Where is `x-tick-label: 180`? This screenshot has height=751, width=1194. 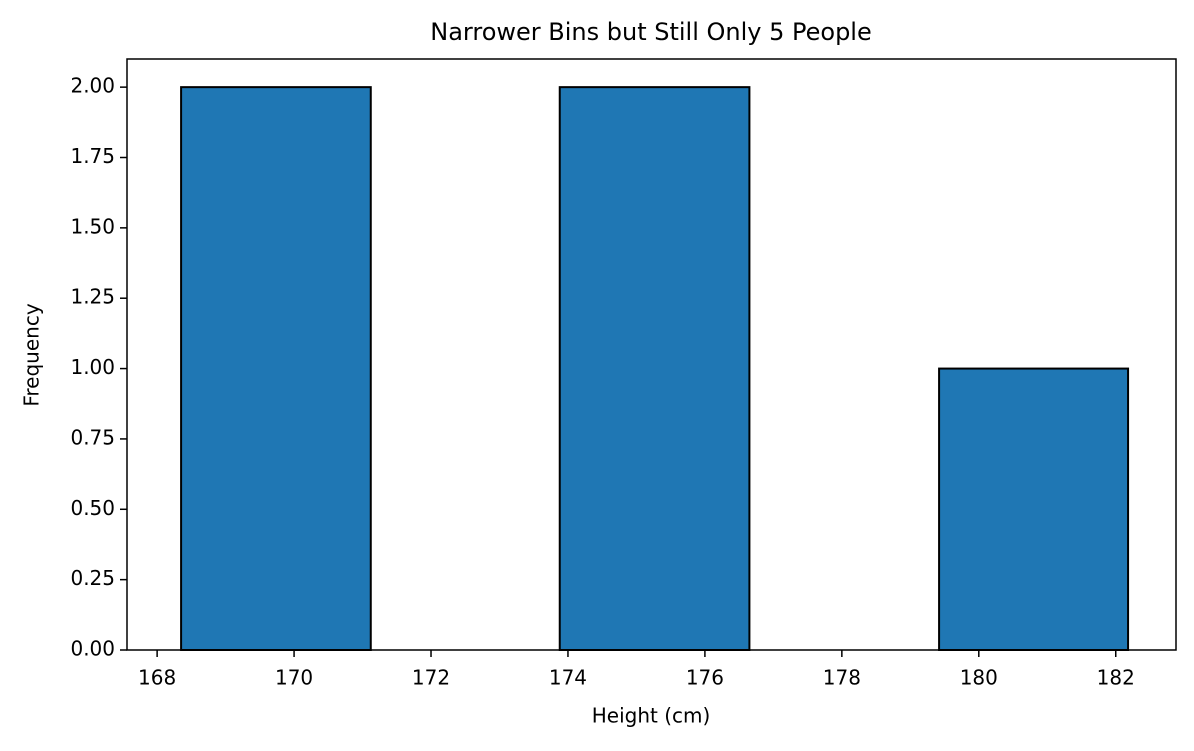
x-tick-label: 180 is located at coordinates (979, 678).